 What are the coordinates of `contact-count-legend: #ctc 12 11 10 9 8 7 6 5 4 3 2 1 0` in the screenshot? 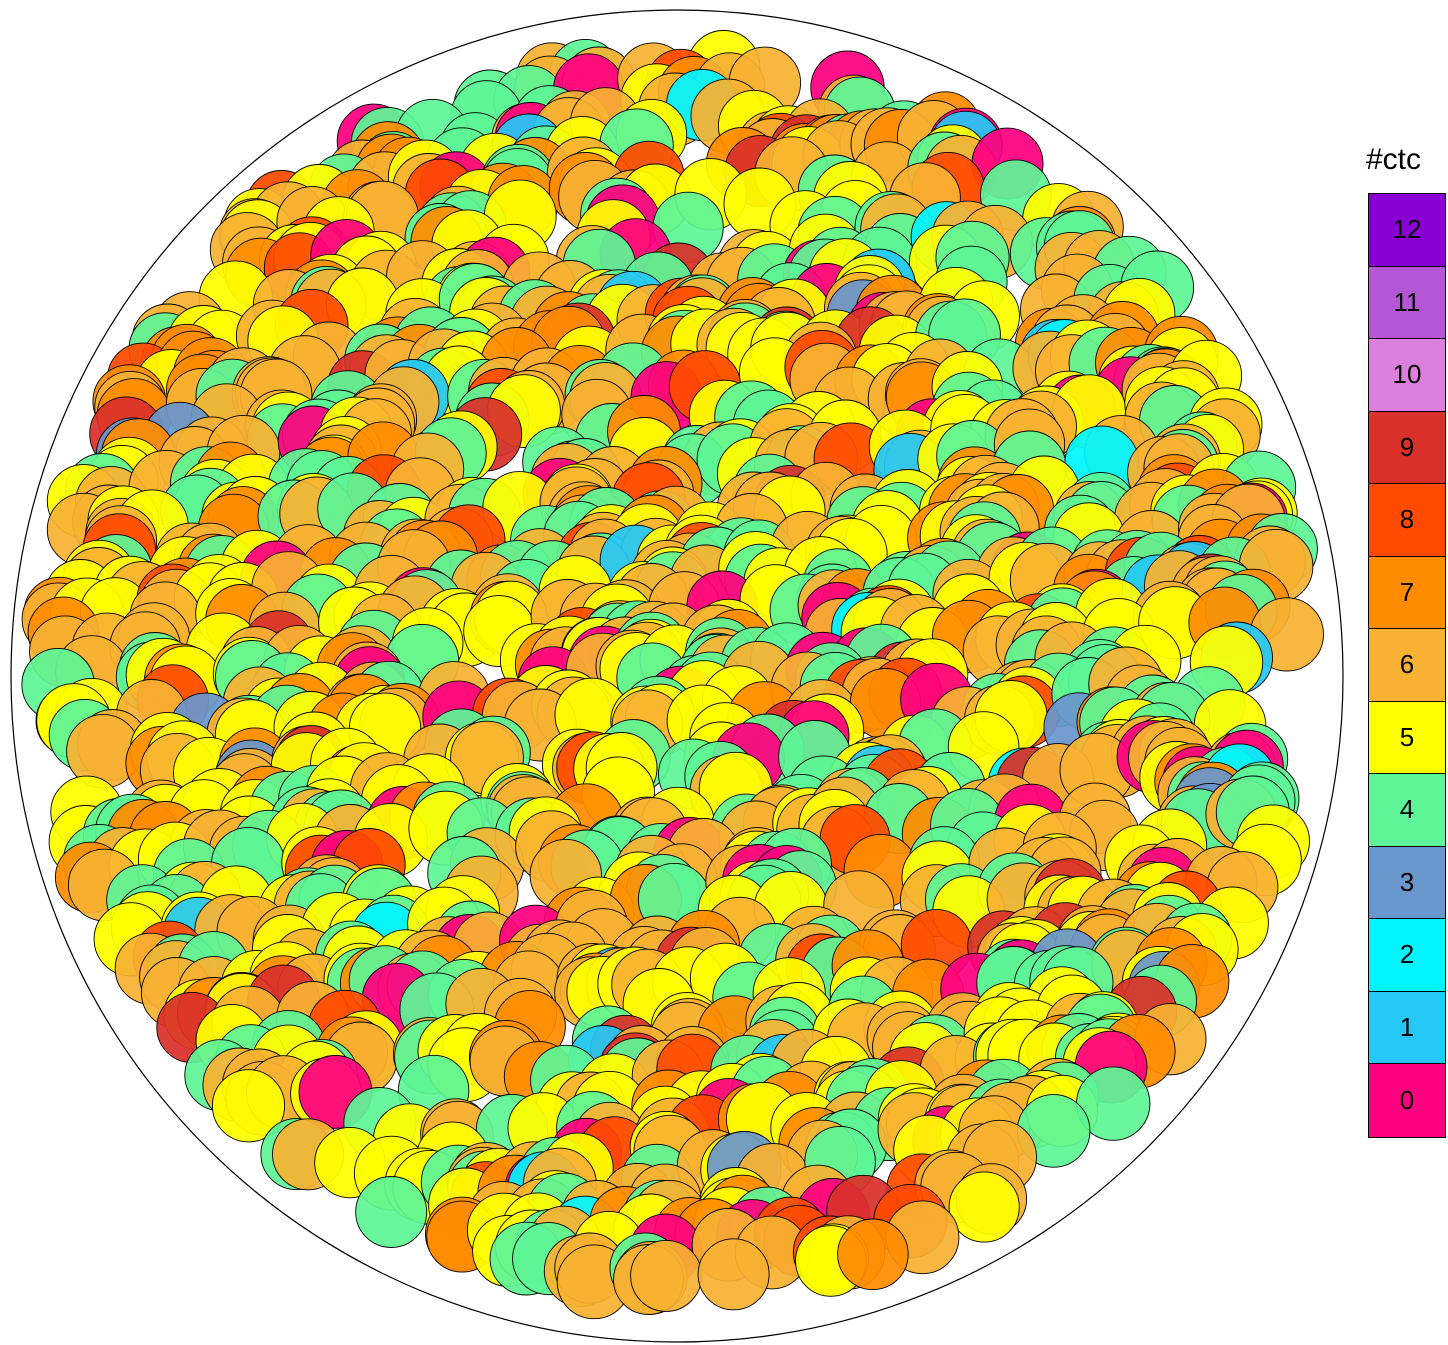 It's located at (1407, 639).